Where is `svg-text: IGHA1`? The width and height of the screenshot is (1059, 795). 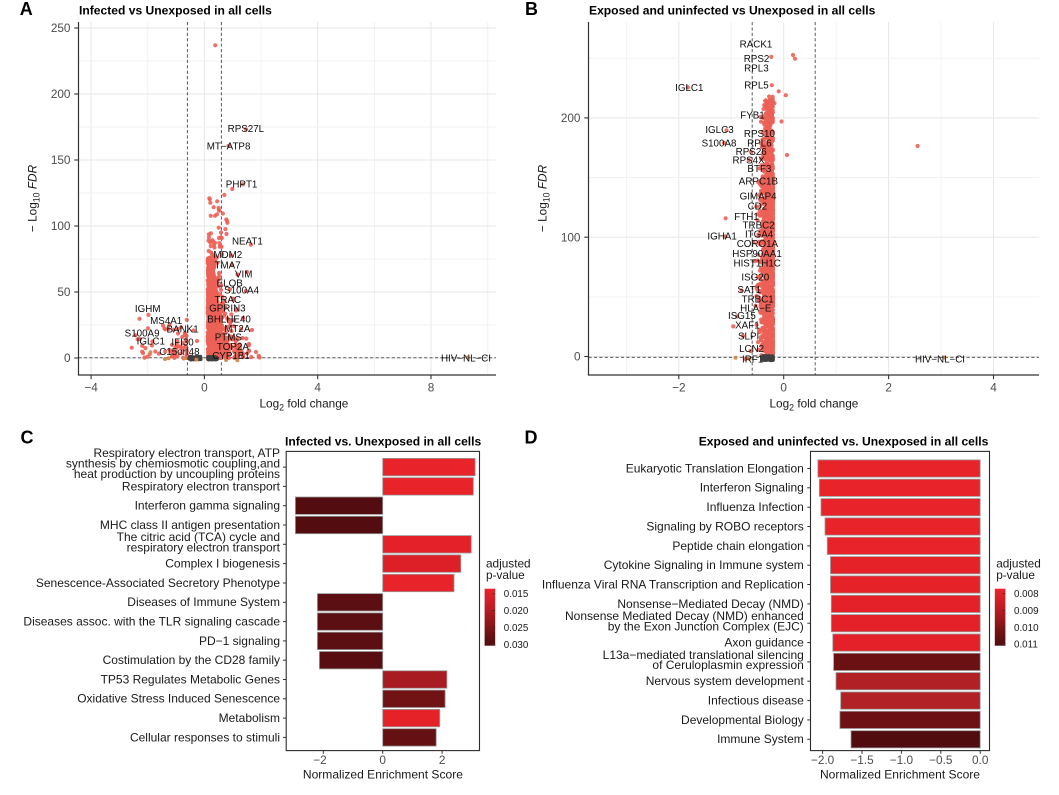
svg-text: IGHA1 is located at coordinates (721, 237).